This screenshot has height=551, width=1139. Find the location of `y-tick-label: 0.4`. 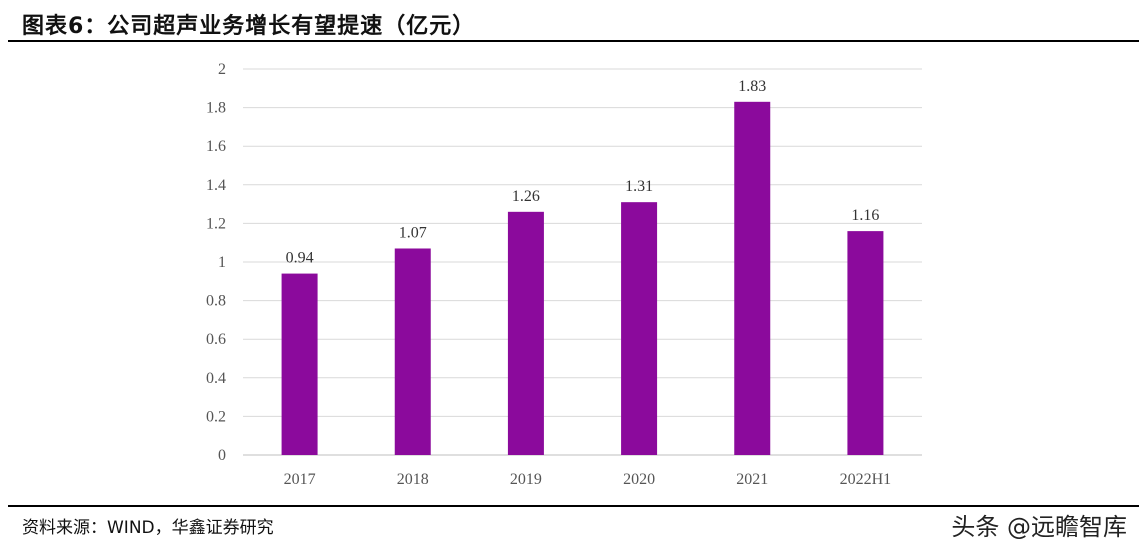

y-tick-label: 0.4 is located at coordinates (216, 378).